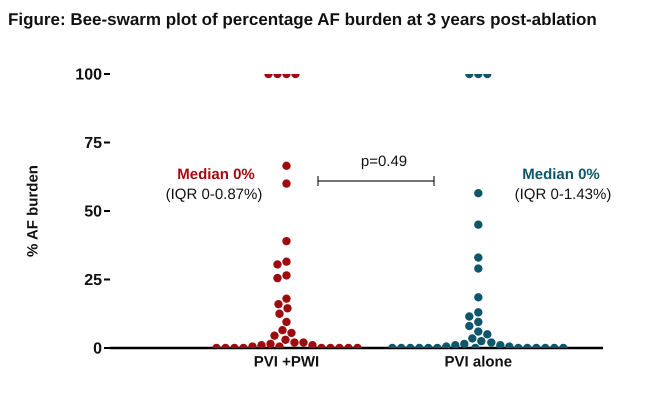 The width and height of the screenshot is (661, 397). I want to click on y-axis-title: % AF burden, so click(33, 211).